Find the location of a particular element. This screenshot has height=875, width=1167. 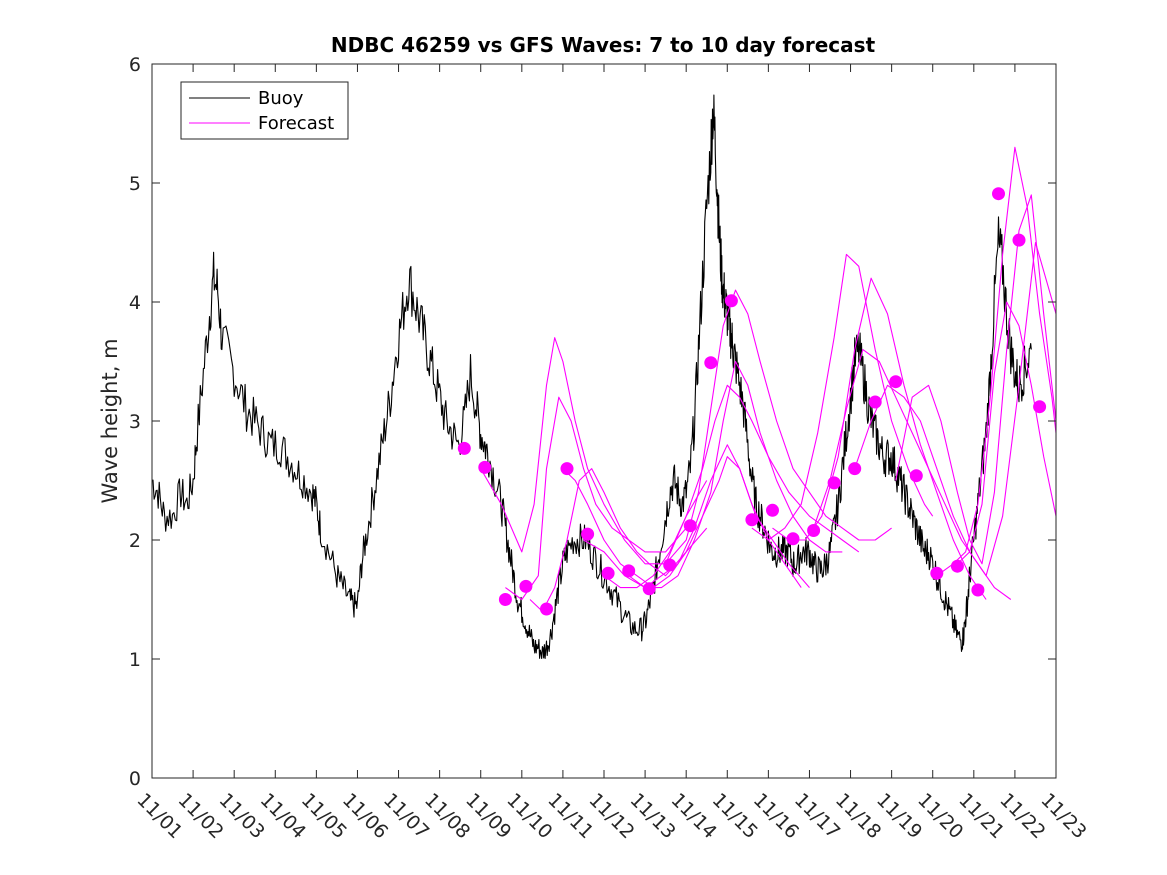

y-tick-label-0: 0 is located at coordinates (135, 779).